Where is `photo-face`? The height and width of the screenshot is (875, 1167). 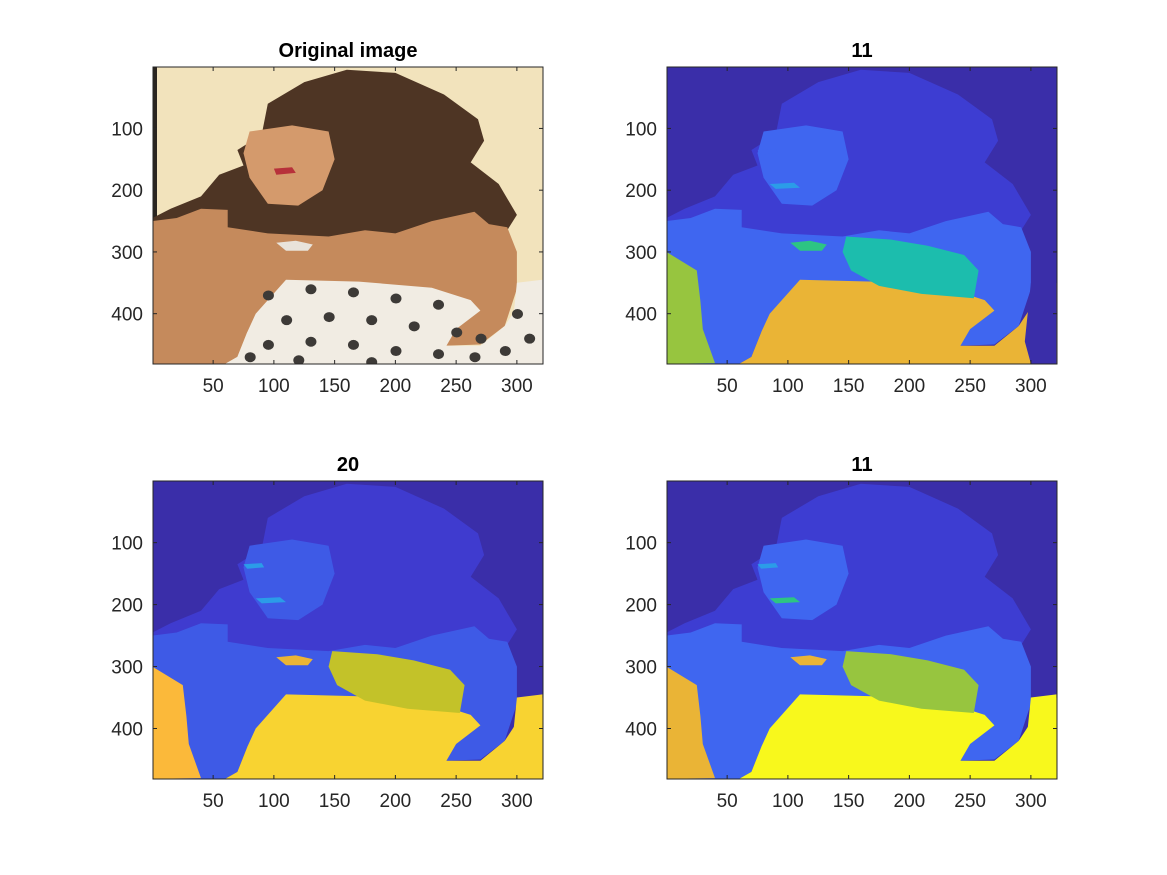 photo-face is located at coordinates (289, 165).